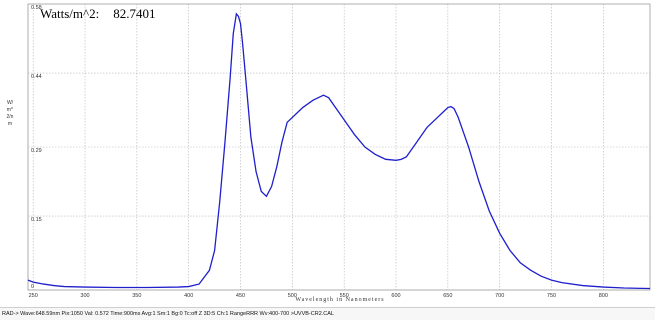 This screenshot has width=655, height=320. Describe the element at coordinates (36, 151) in the screenshot. I see `y-tick-label: 0.29` at that location.